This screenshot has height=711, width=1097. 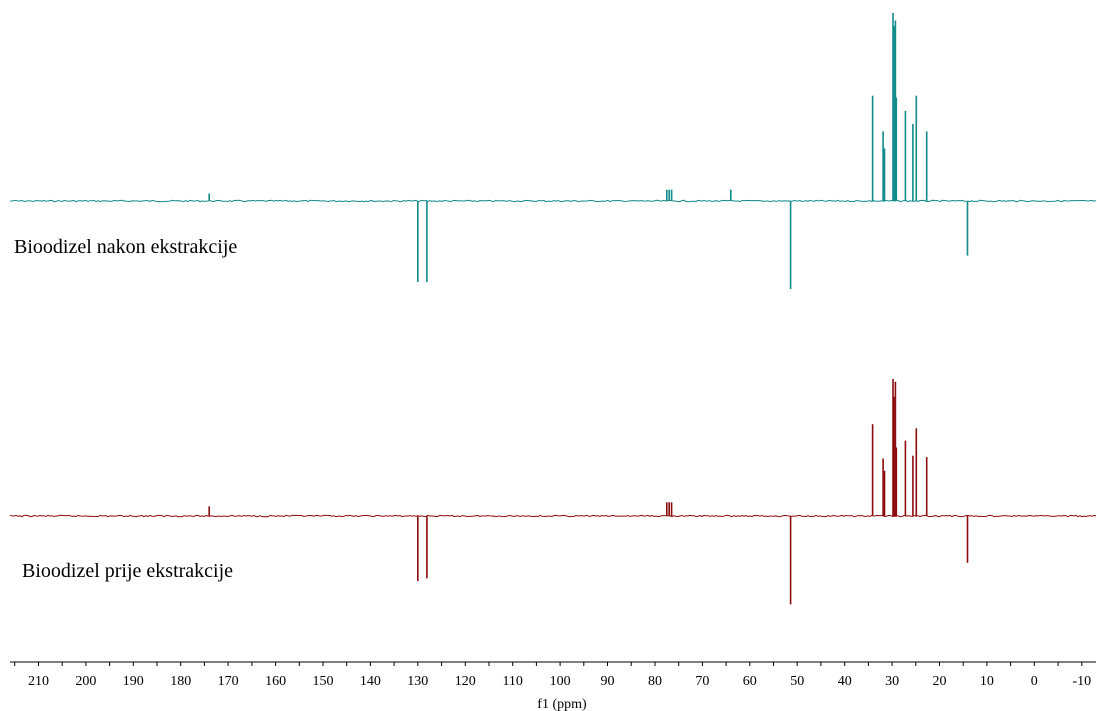 I want to click on x-tick-label: 210, so click(x=38, y=681).